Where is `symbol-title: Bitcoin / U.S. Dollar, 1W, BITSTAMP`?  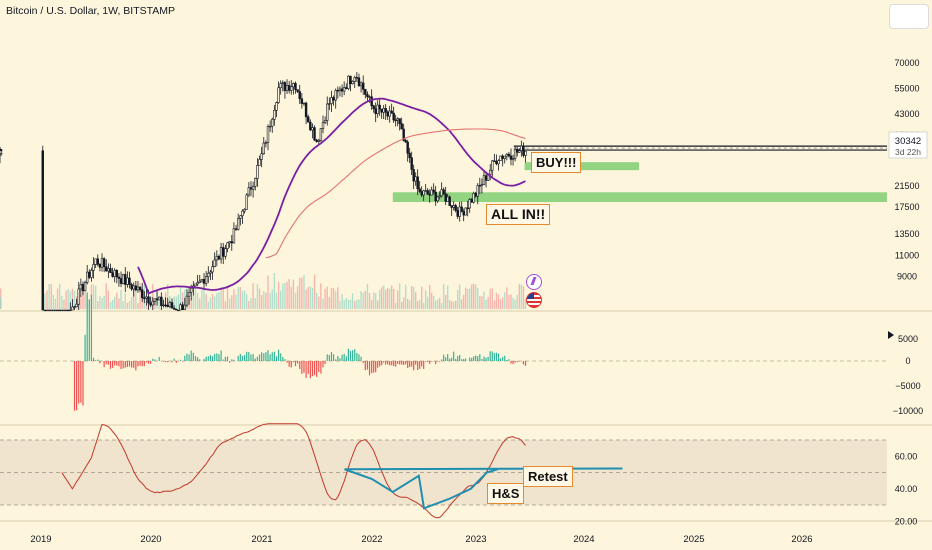 symbol-title: Bitcoin / U.S. Dollar, 1W, BITSTAMP is located at coordinates (91, 11).